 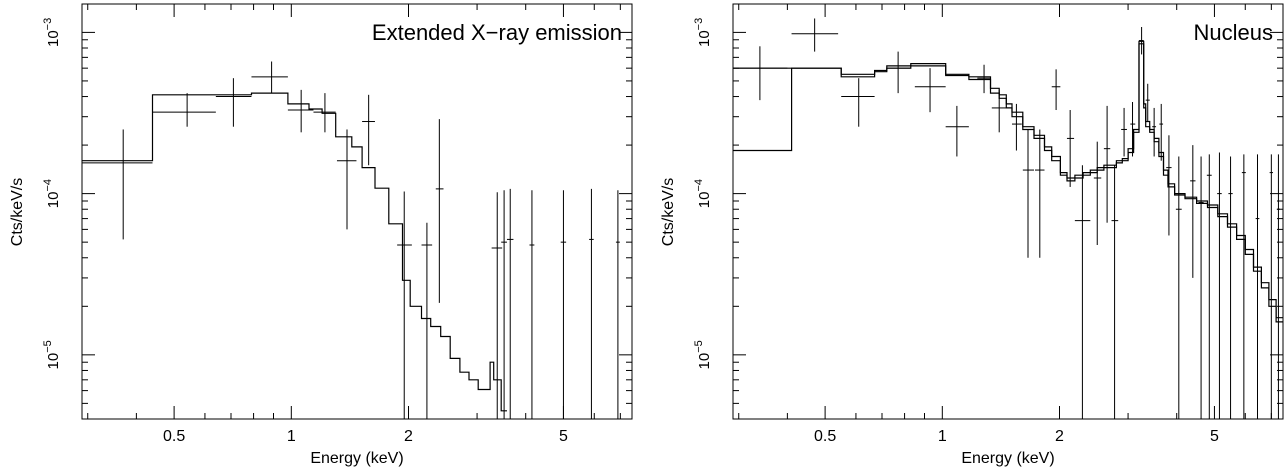 What do you see at coordinates (1233, 32) in the screenshot?
I see `chart-title: Nucleus` at bounding box center [1233, 32].